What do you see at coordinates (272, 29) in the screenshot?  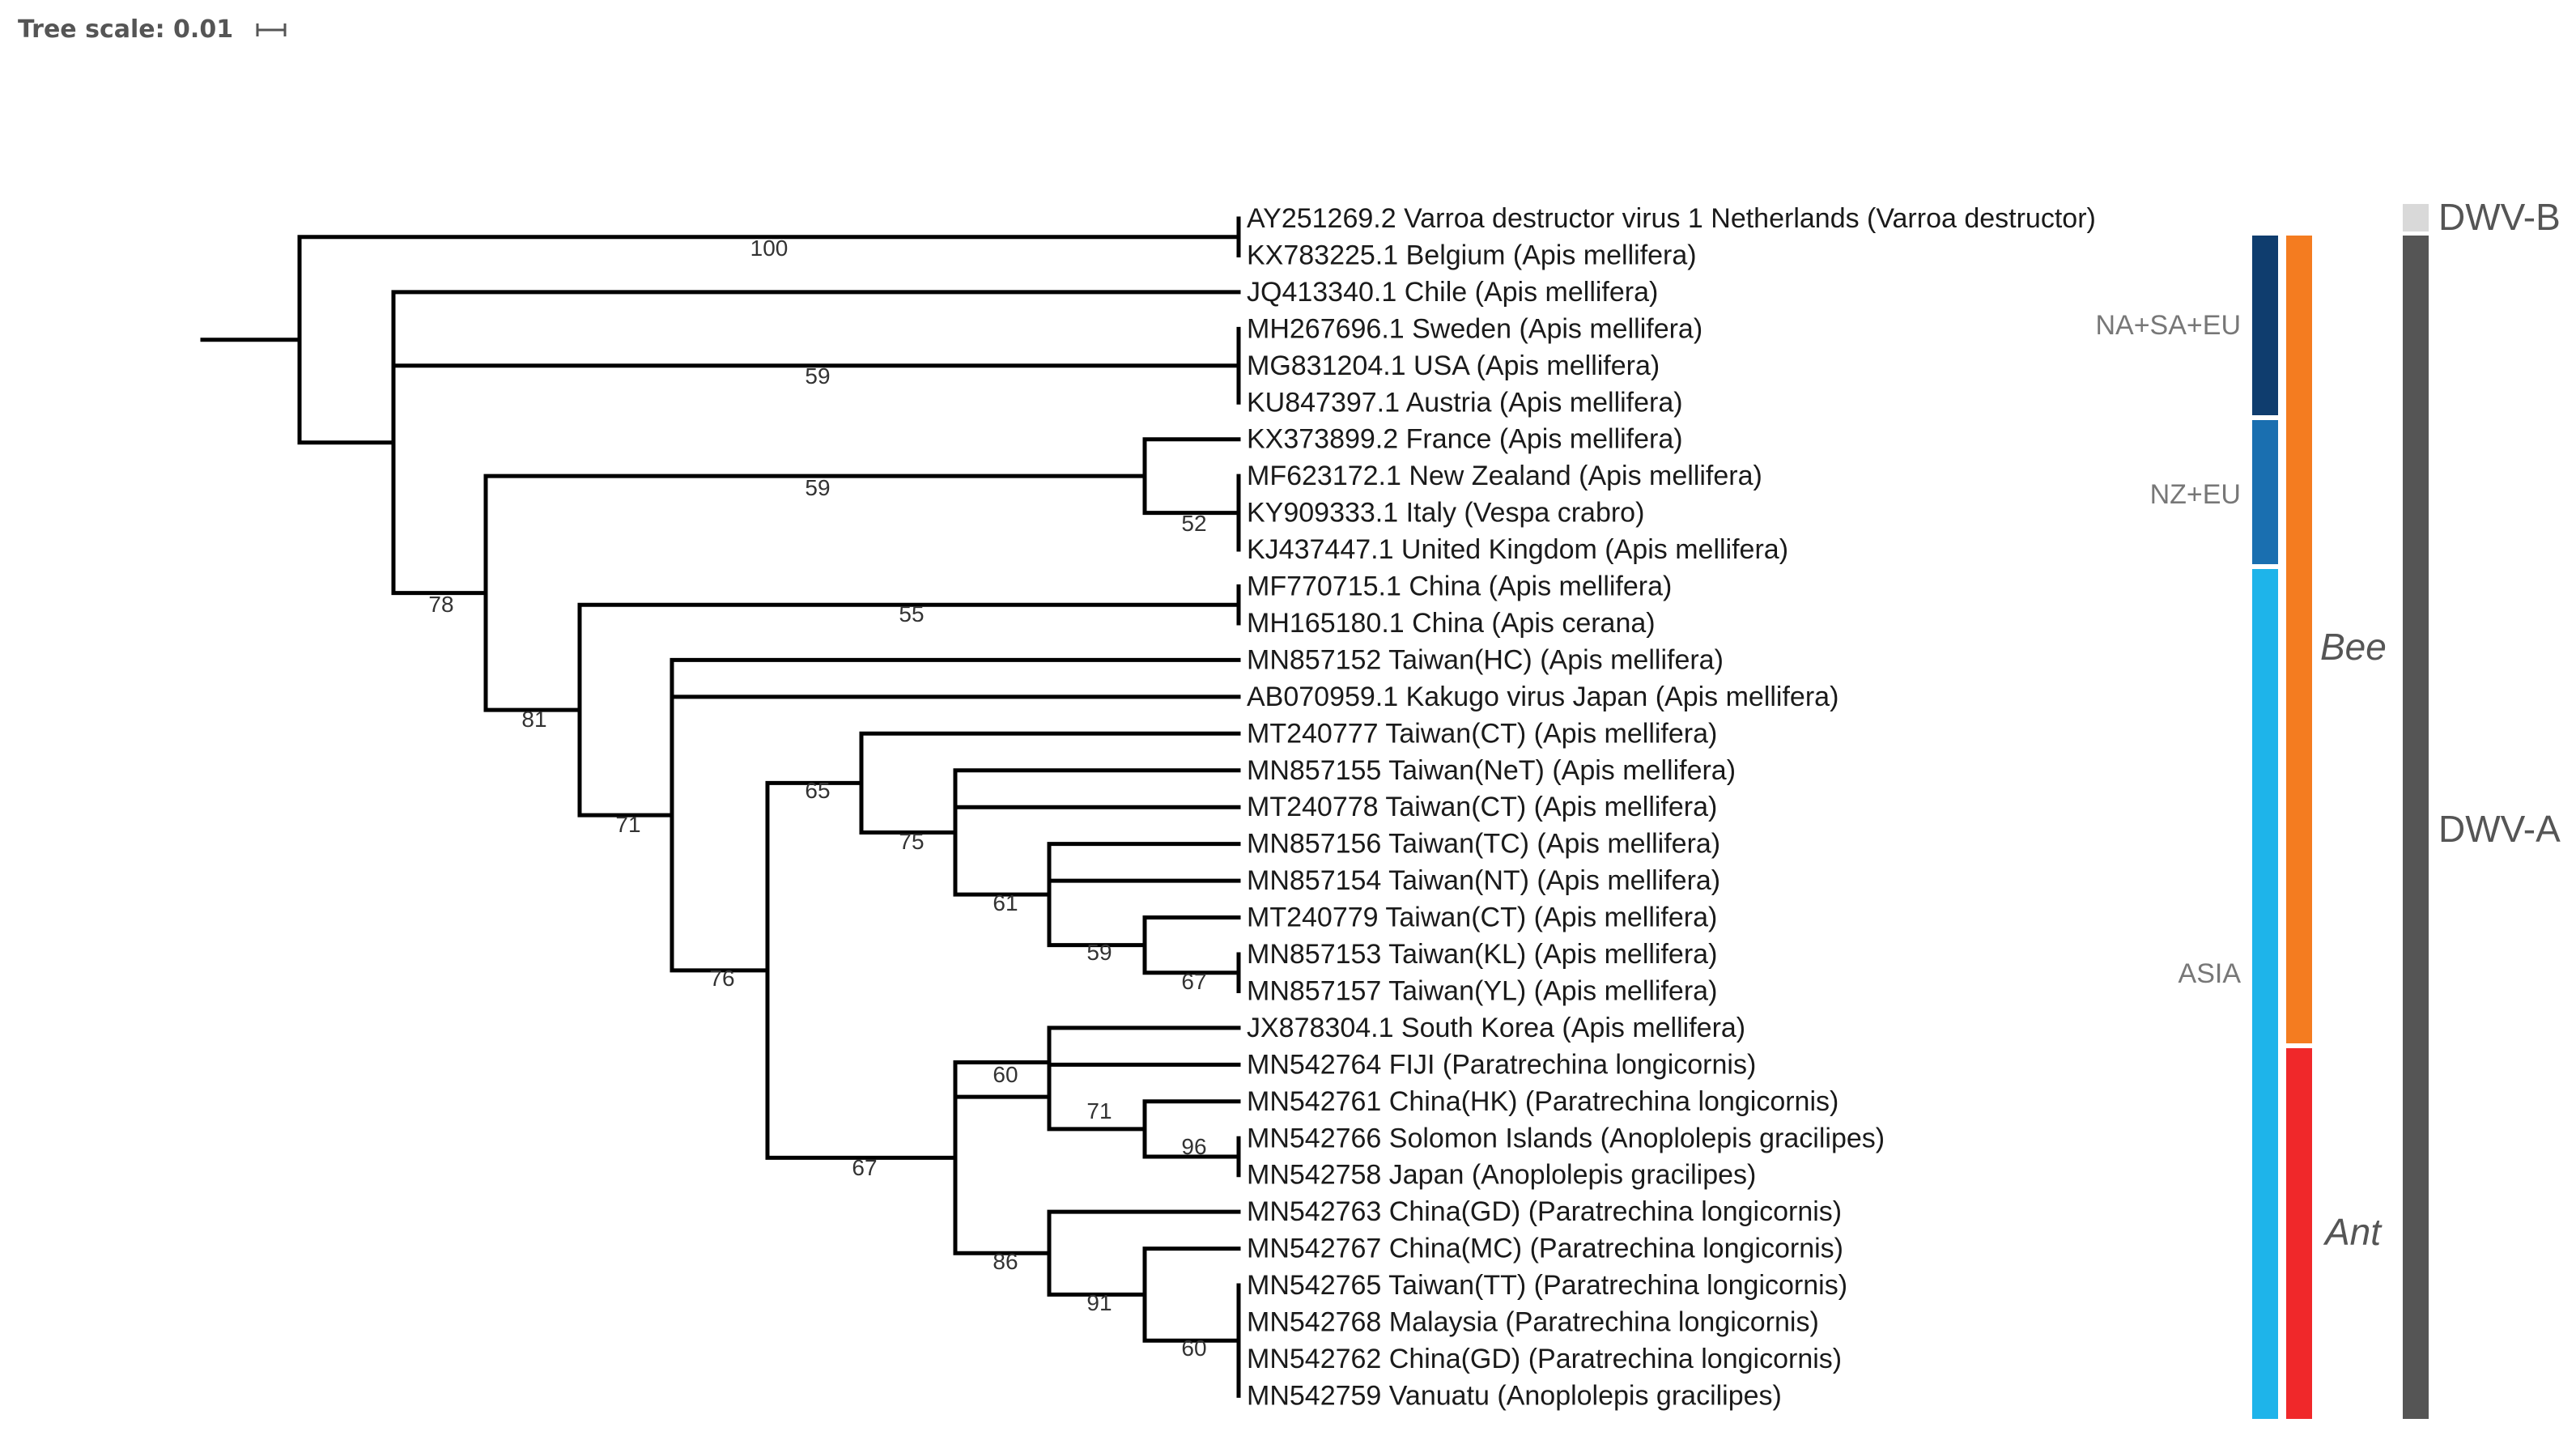 I see `tree-scale-bar` at bounding box center [272, 29].